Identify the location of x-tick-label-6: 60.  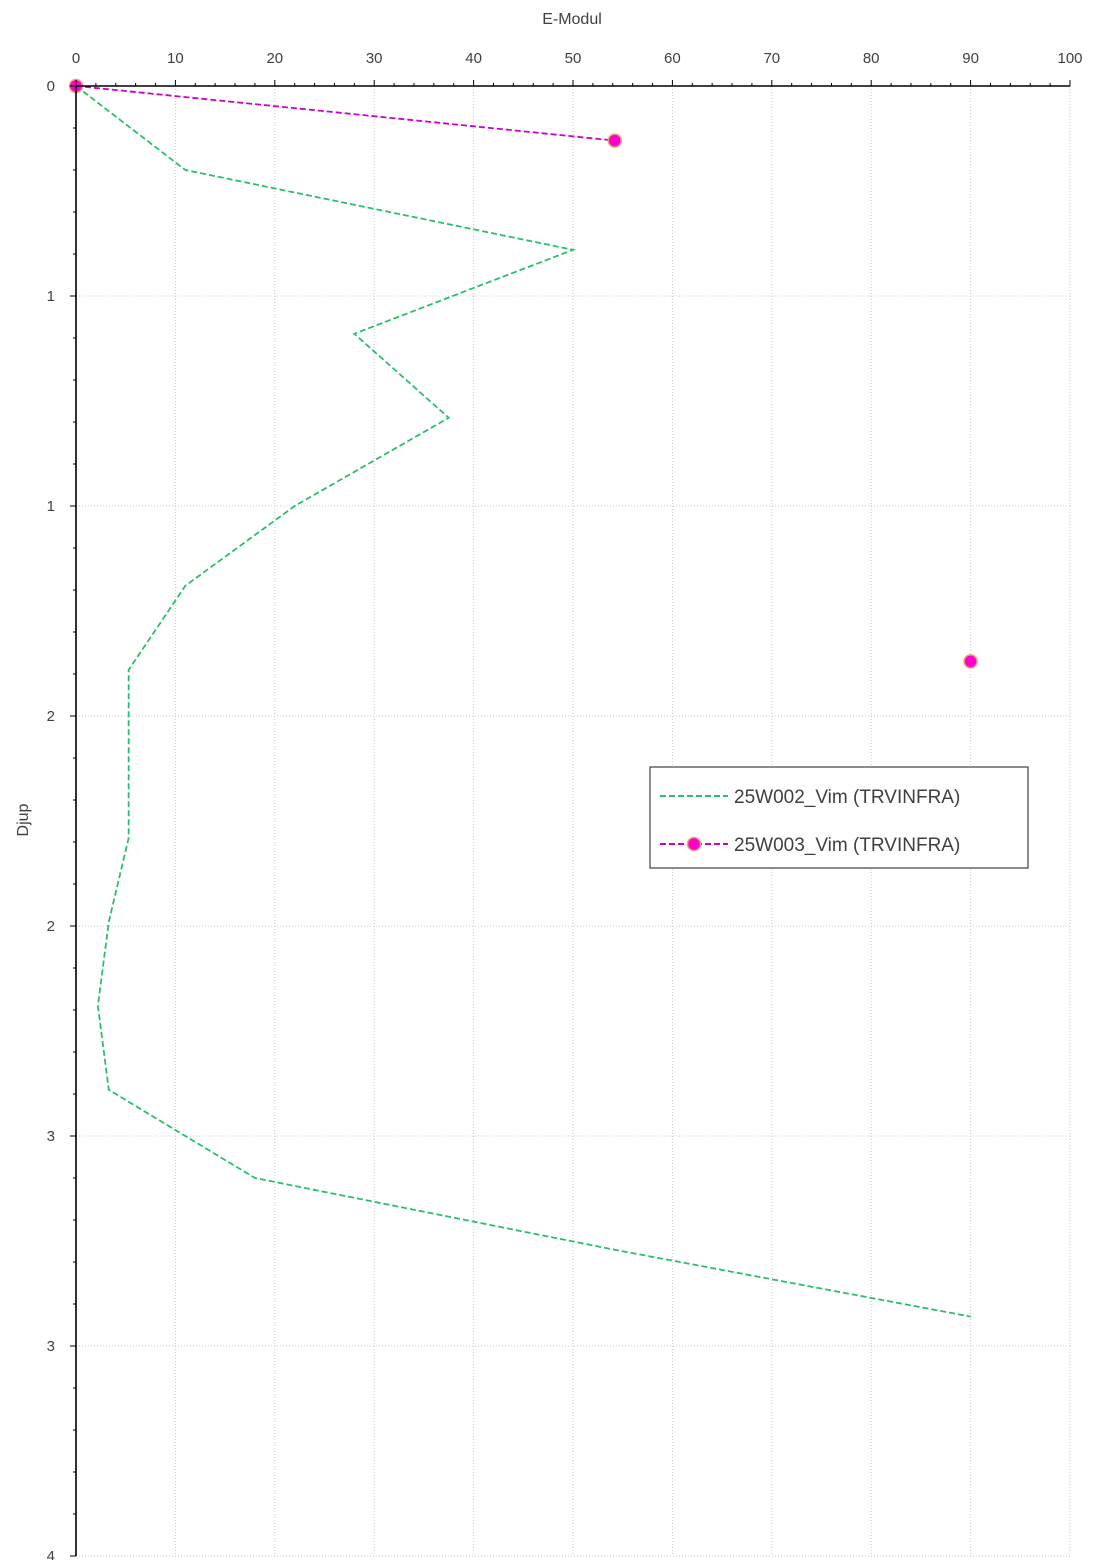
(672, 58).